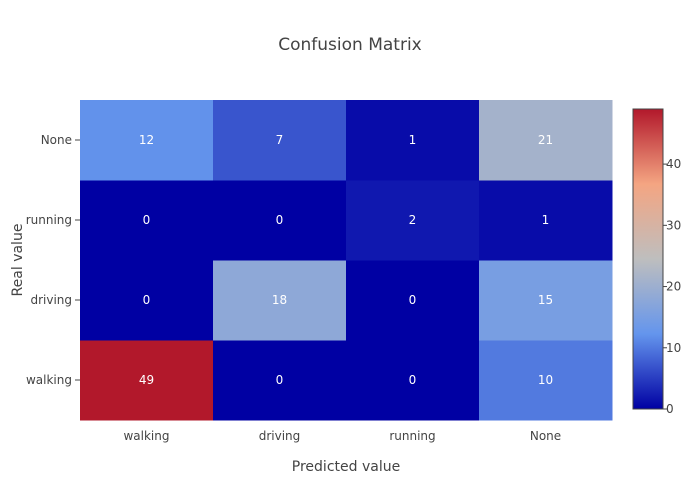 Image resolution: width=700 pixels, height=500 pixels. I want to click on y-tick-label: None, so click(56, 140).